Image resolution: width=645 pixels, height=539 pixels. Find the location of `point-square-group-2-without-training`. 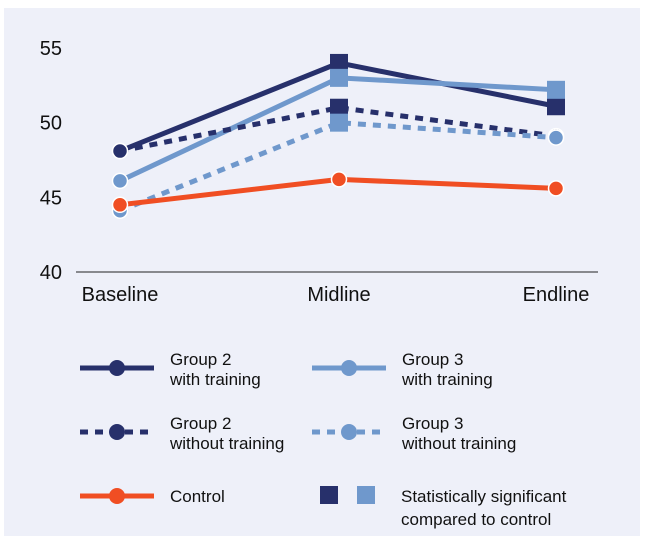

point-square-group-2-without-training is located at coordinates (339, 107).